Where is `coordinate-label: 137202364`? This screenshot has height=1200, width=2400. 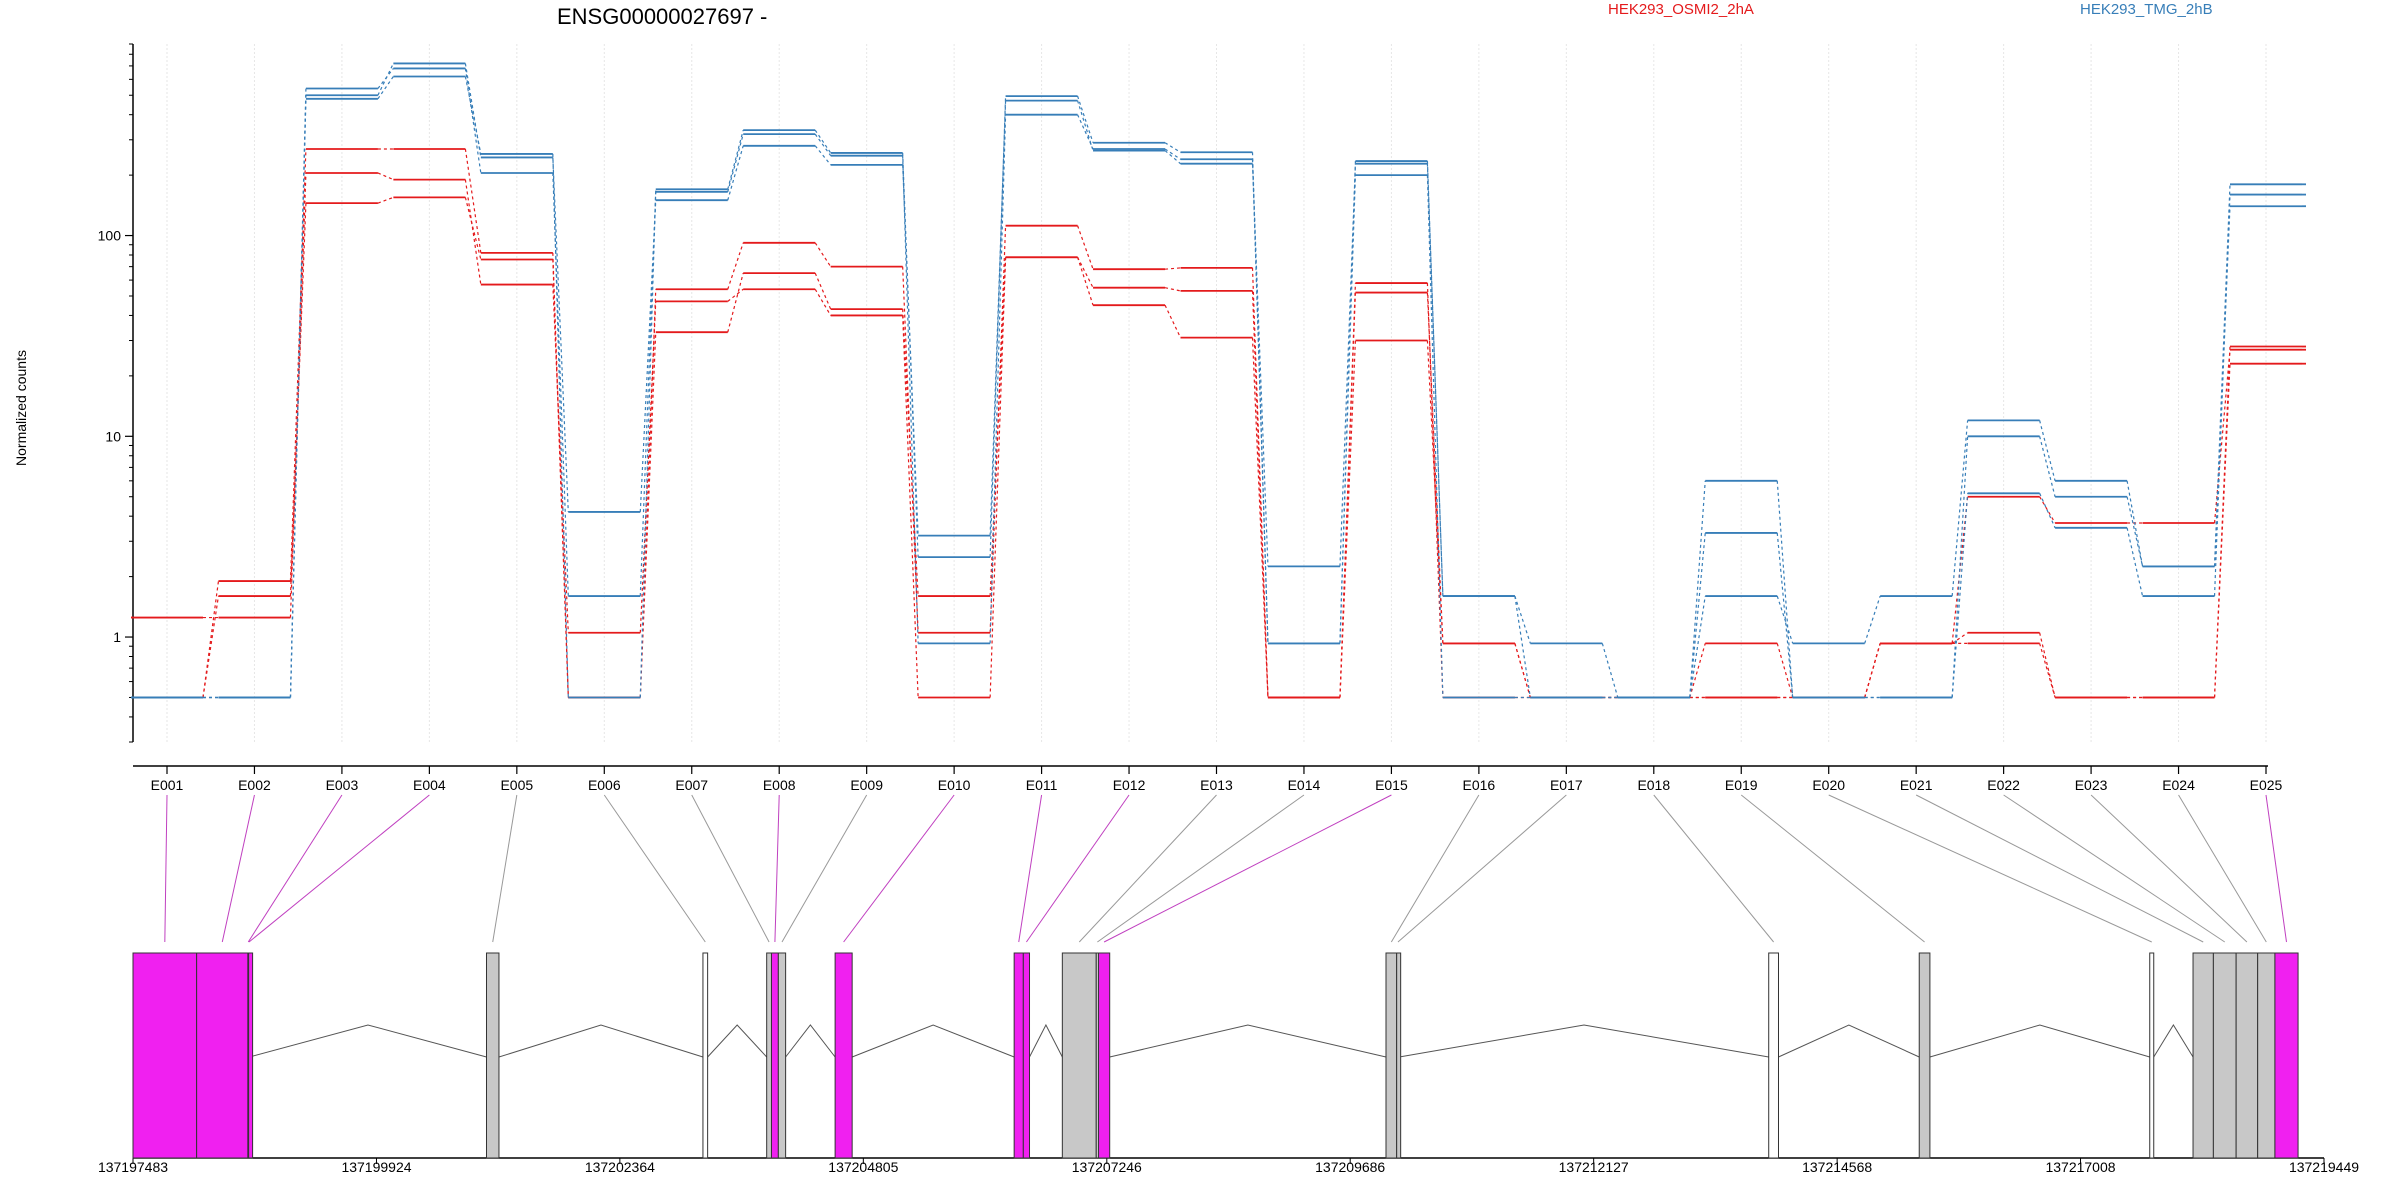
coordinate-label: 137202364 is located at coordinates (620, 1167).